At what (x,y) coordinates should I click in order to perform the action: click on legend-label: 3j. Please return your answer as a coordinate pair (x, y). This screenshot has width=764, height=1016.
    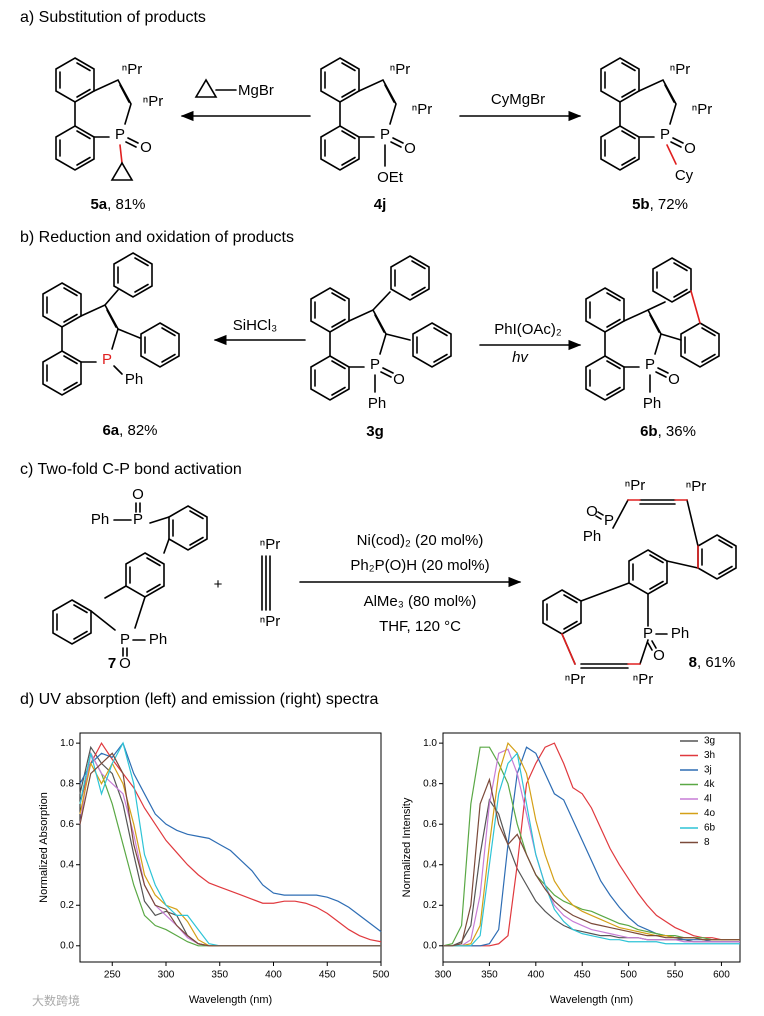
    Looking at the image, I should click on (708, 770).